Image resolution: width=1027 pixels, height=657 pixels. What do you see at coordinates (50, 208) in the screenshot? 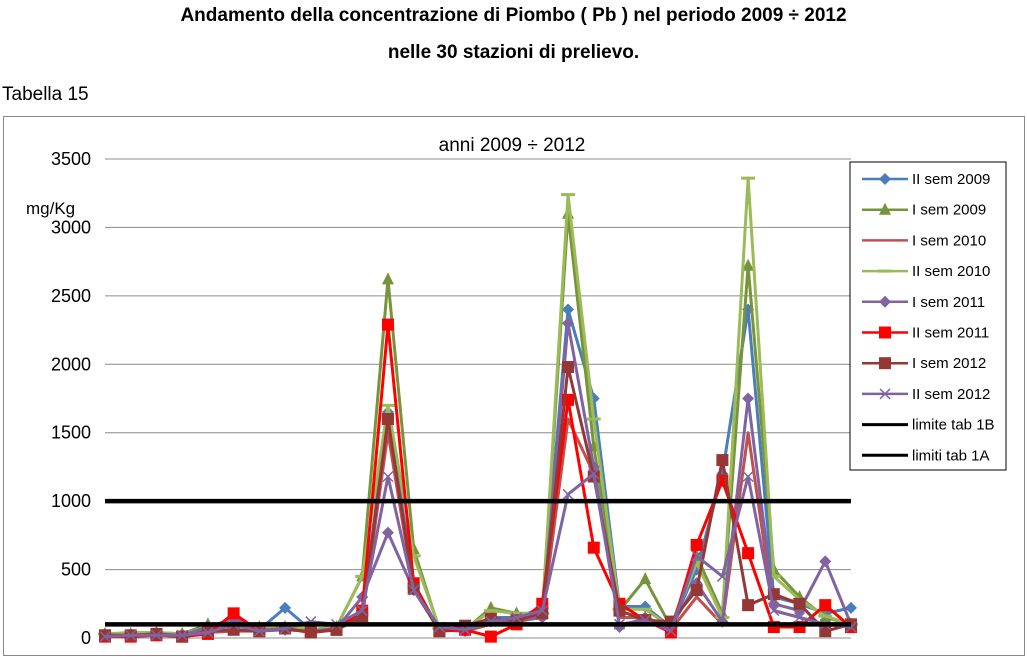
I see `y-axis-label: mg/Kg` at bounding box center [50, 208].